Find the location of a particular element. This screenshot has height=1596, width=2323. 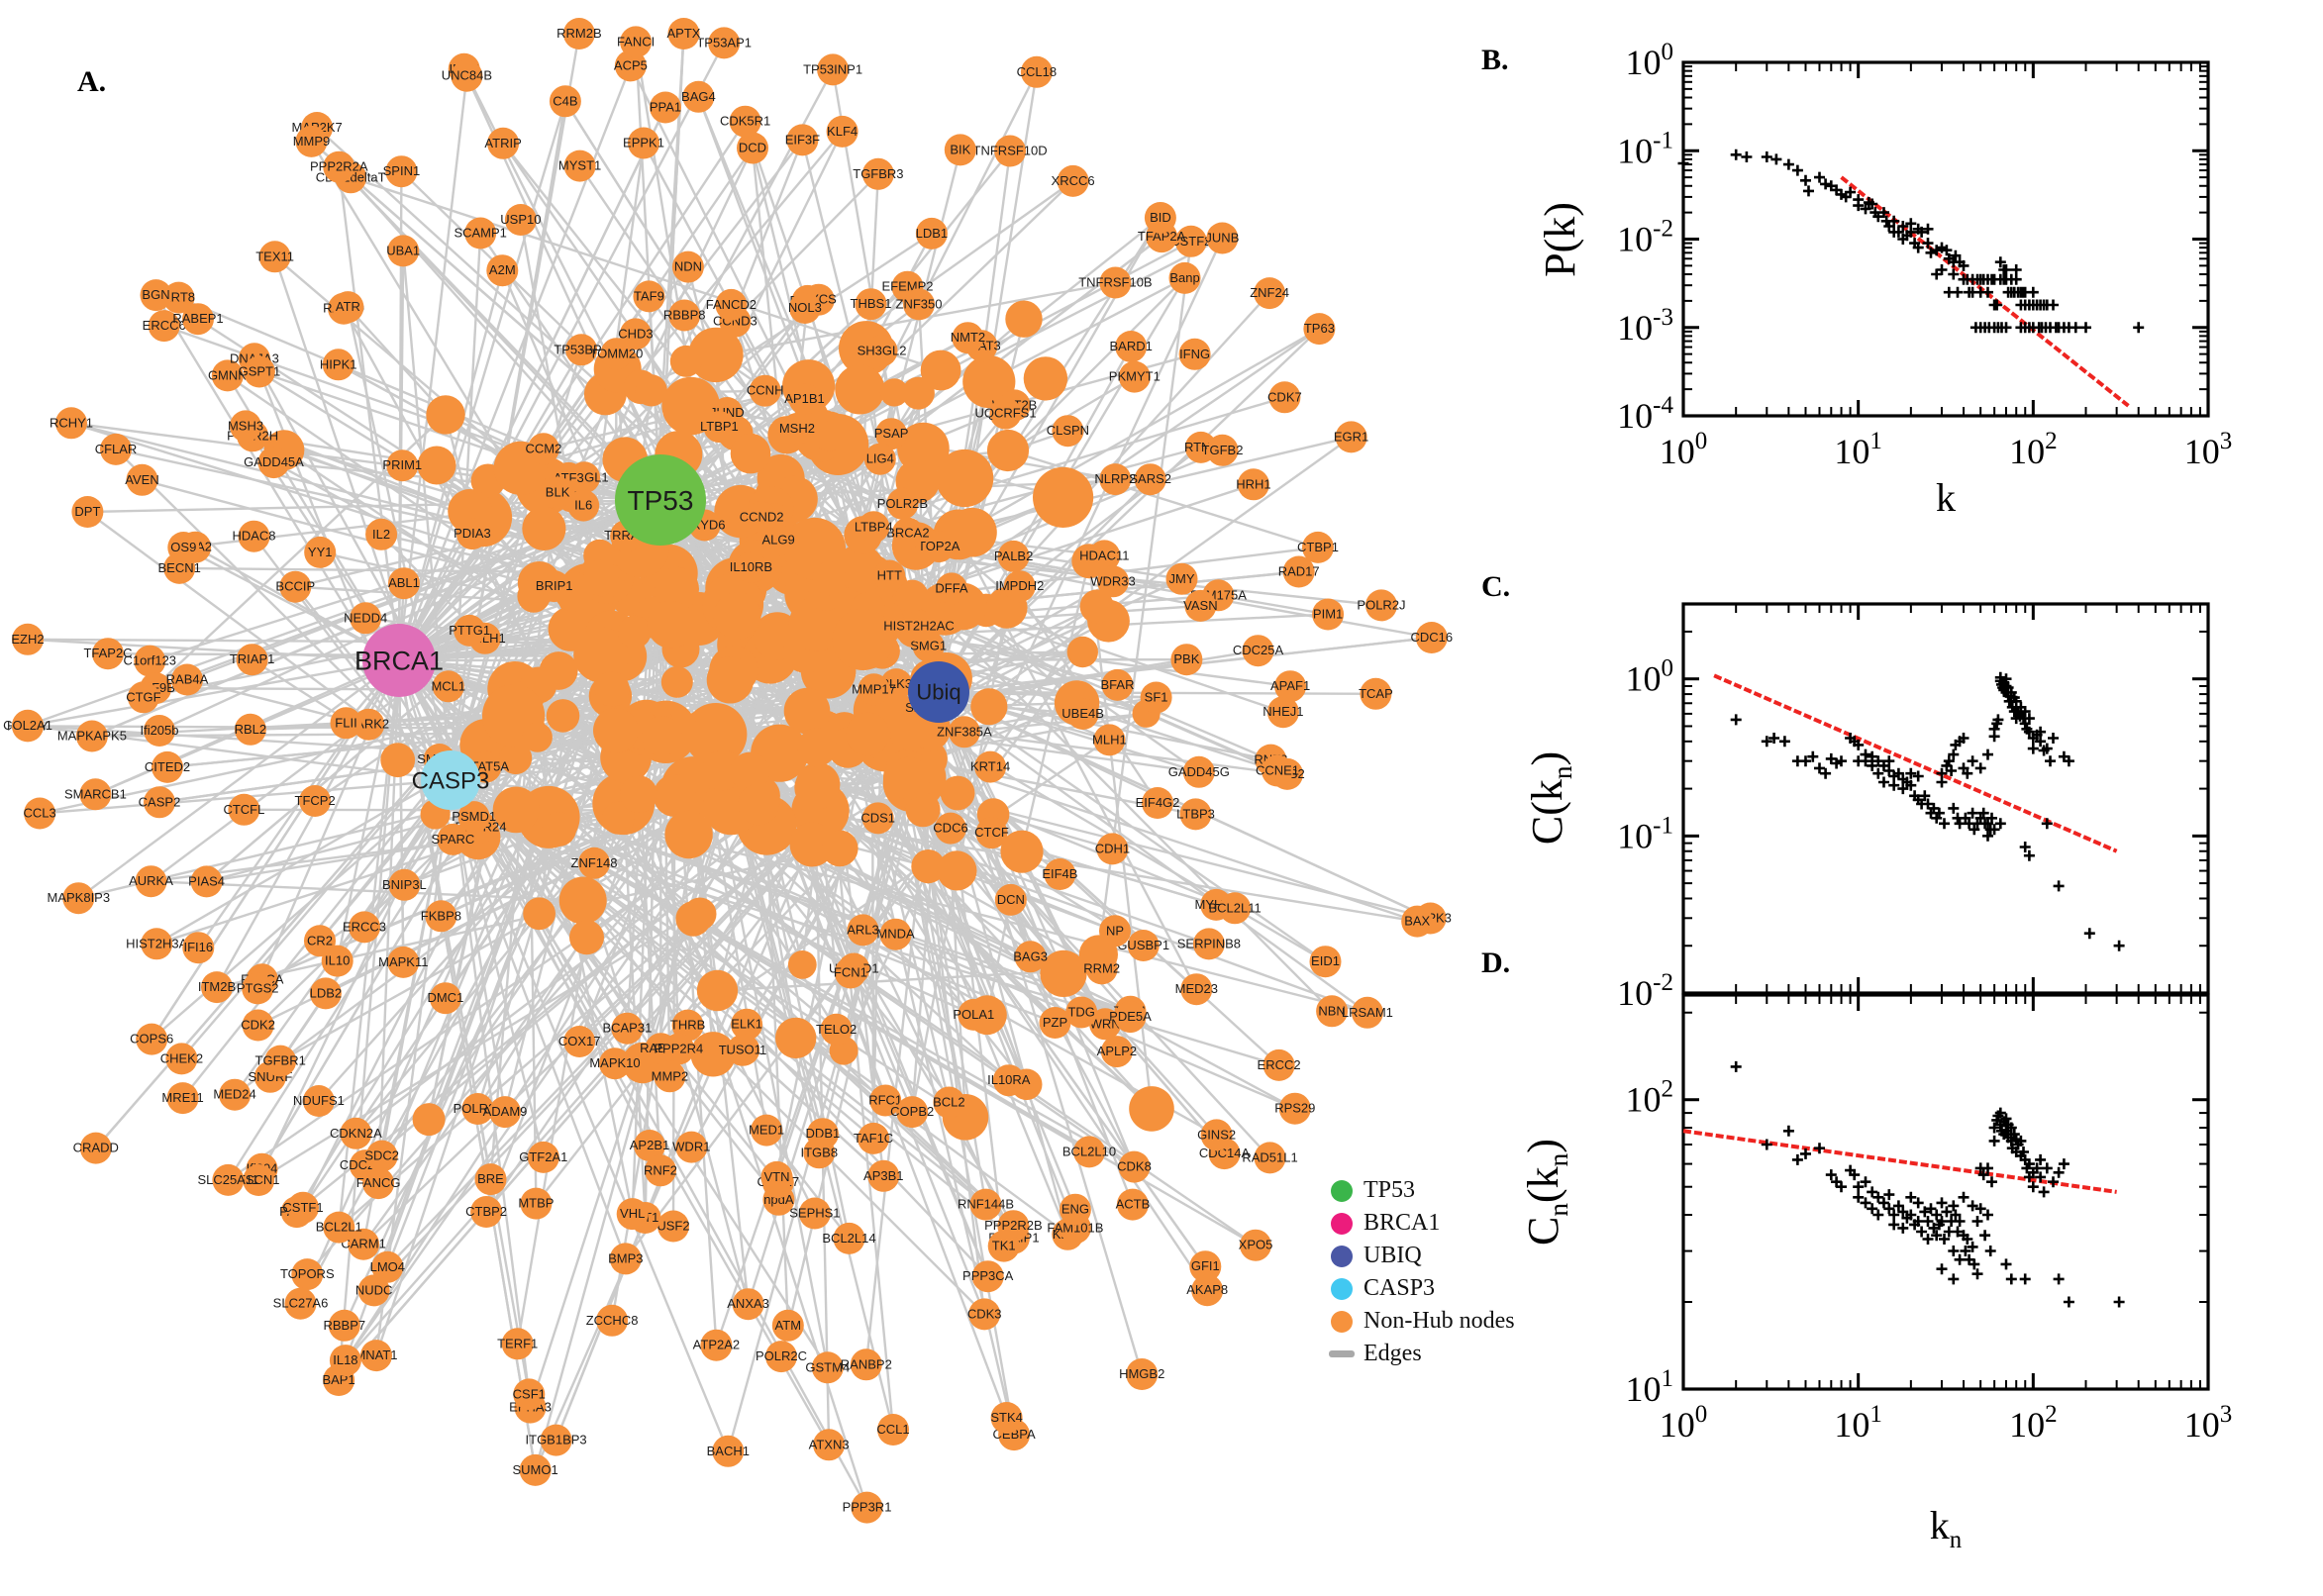

gene-label: GSPT1 is located at coordinates (260, 371).